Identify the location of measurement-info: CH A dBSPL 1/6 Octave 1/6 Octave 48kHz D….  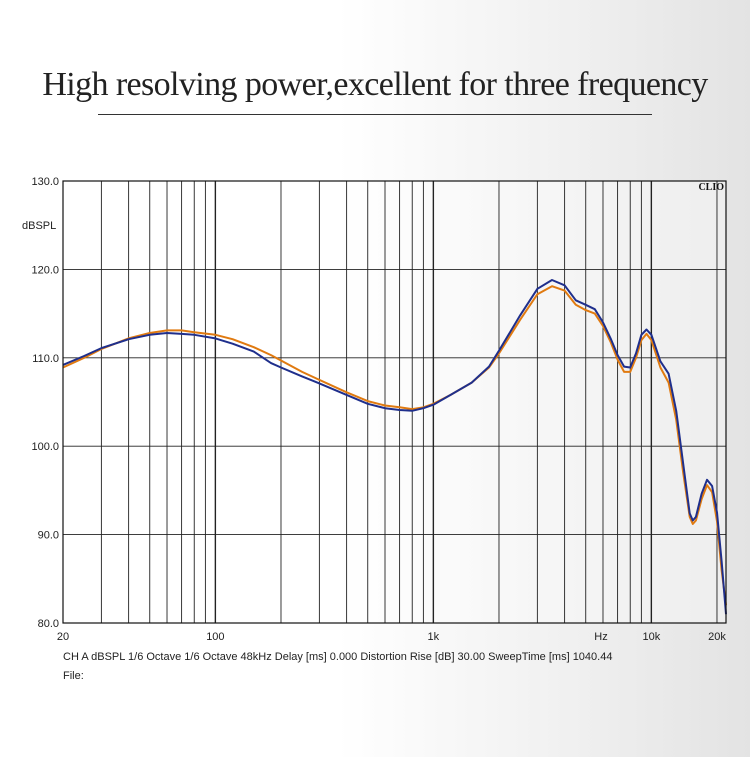
(338, 657).